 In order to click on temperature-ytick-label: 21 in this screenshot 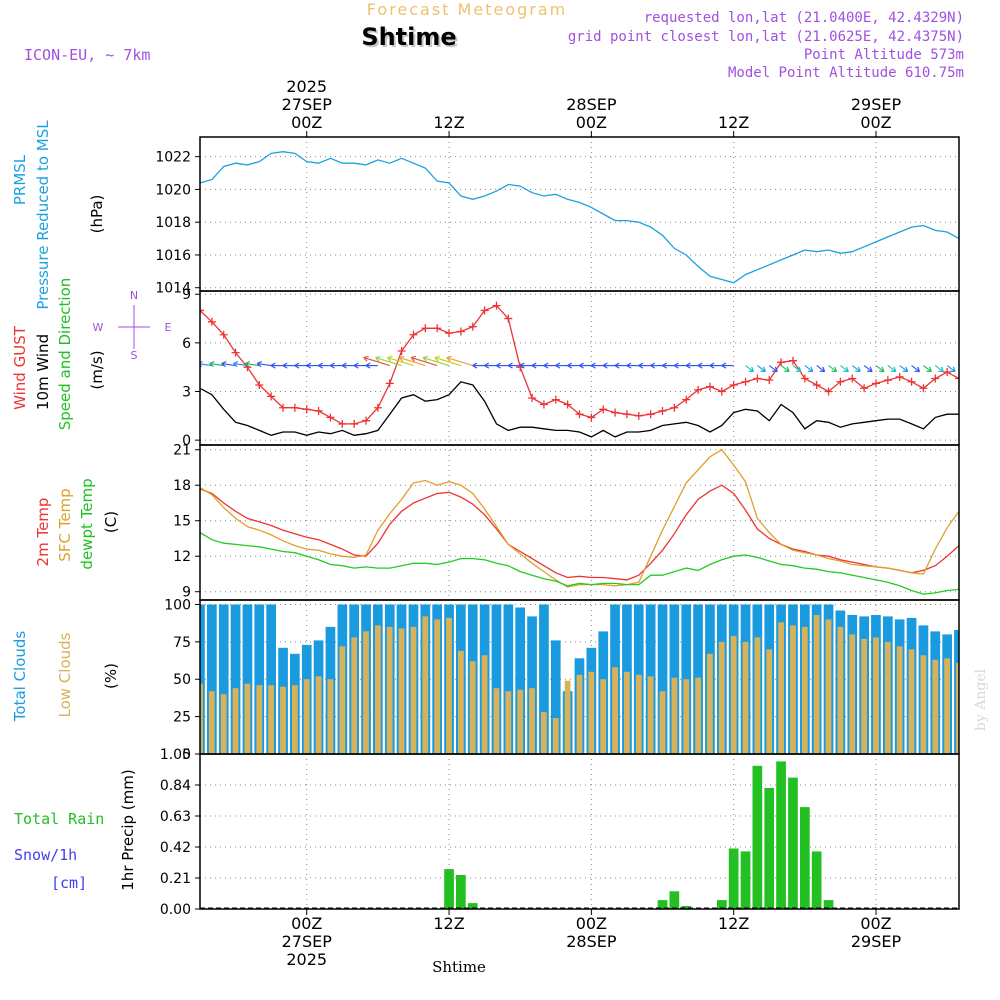, I will do `click(182, 451)`.